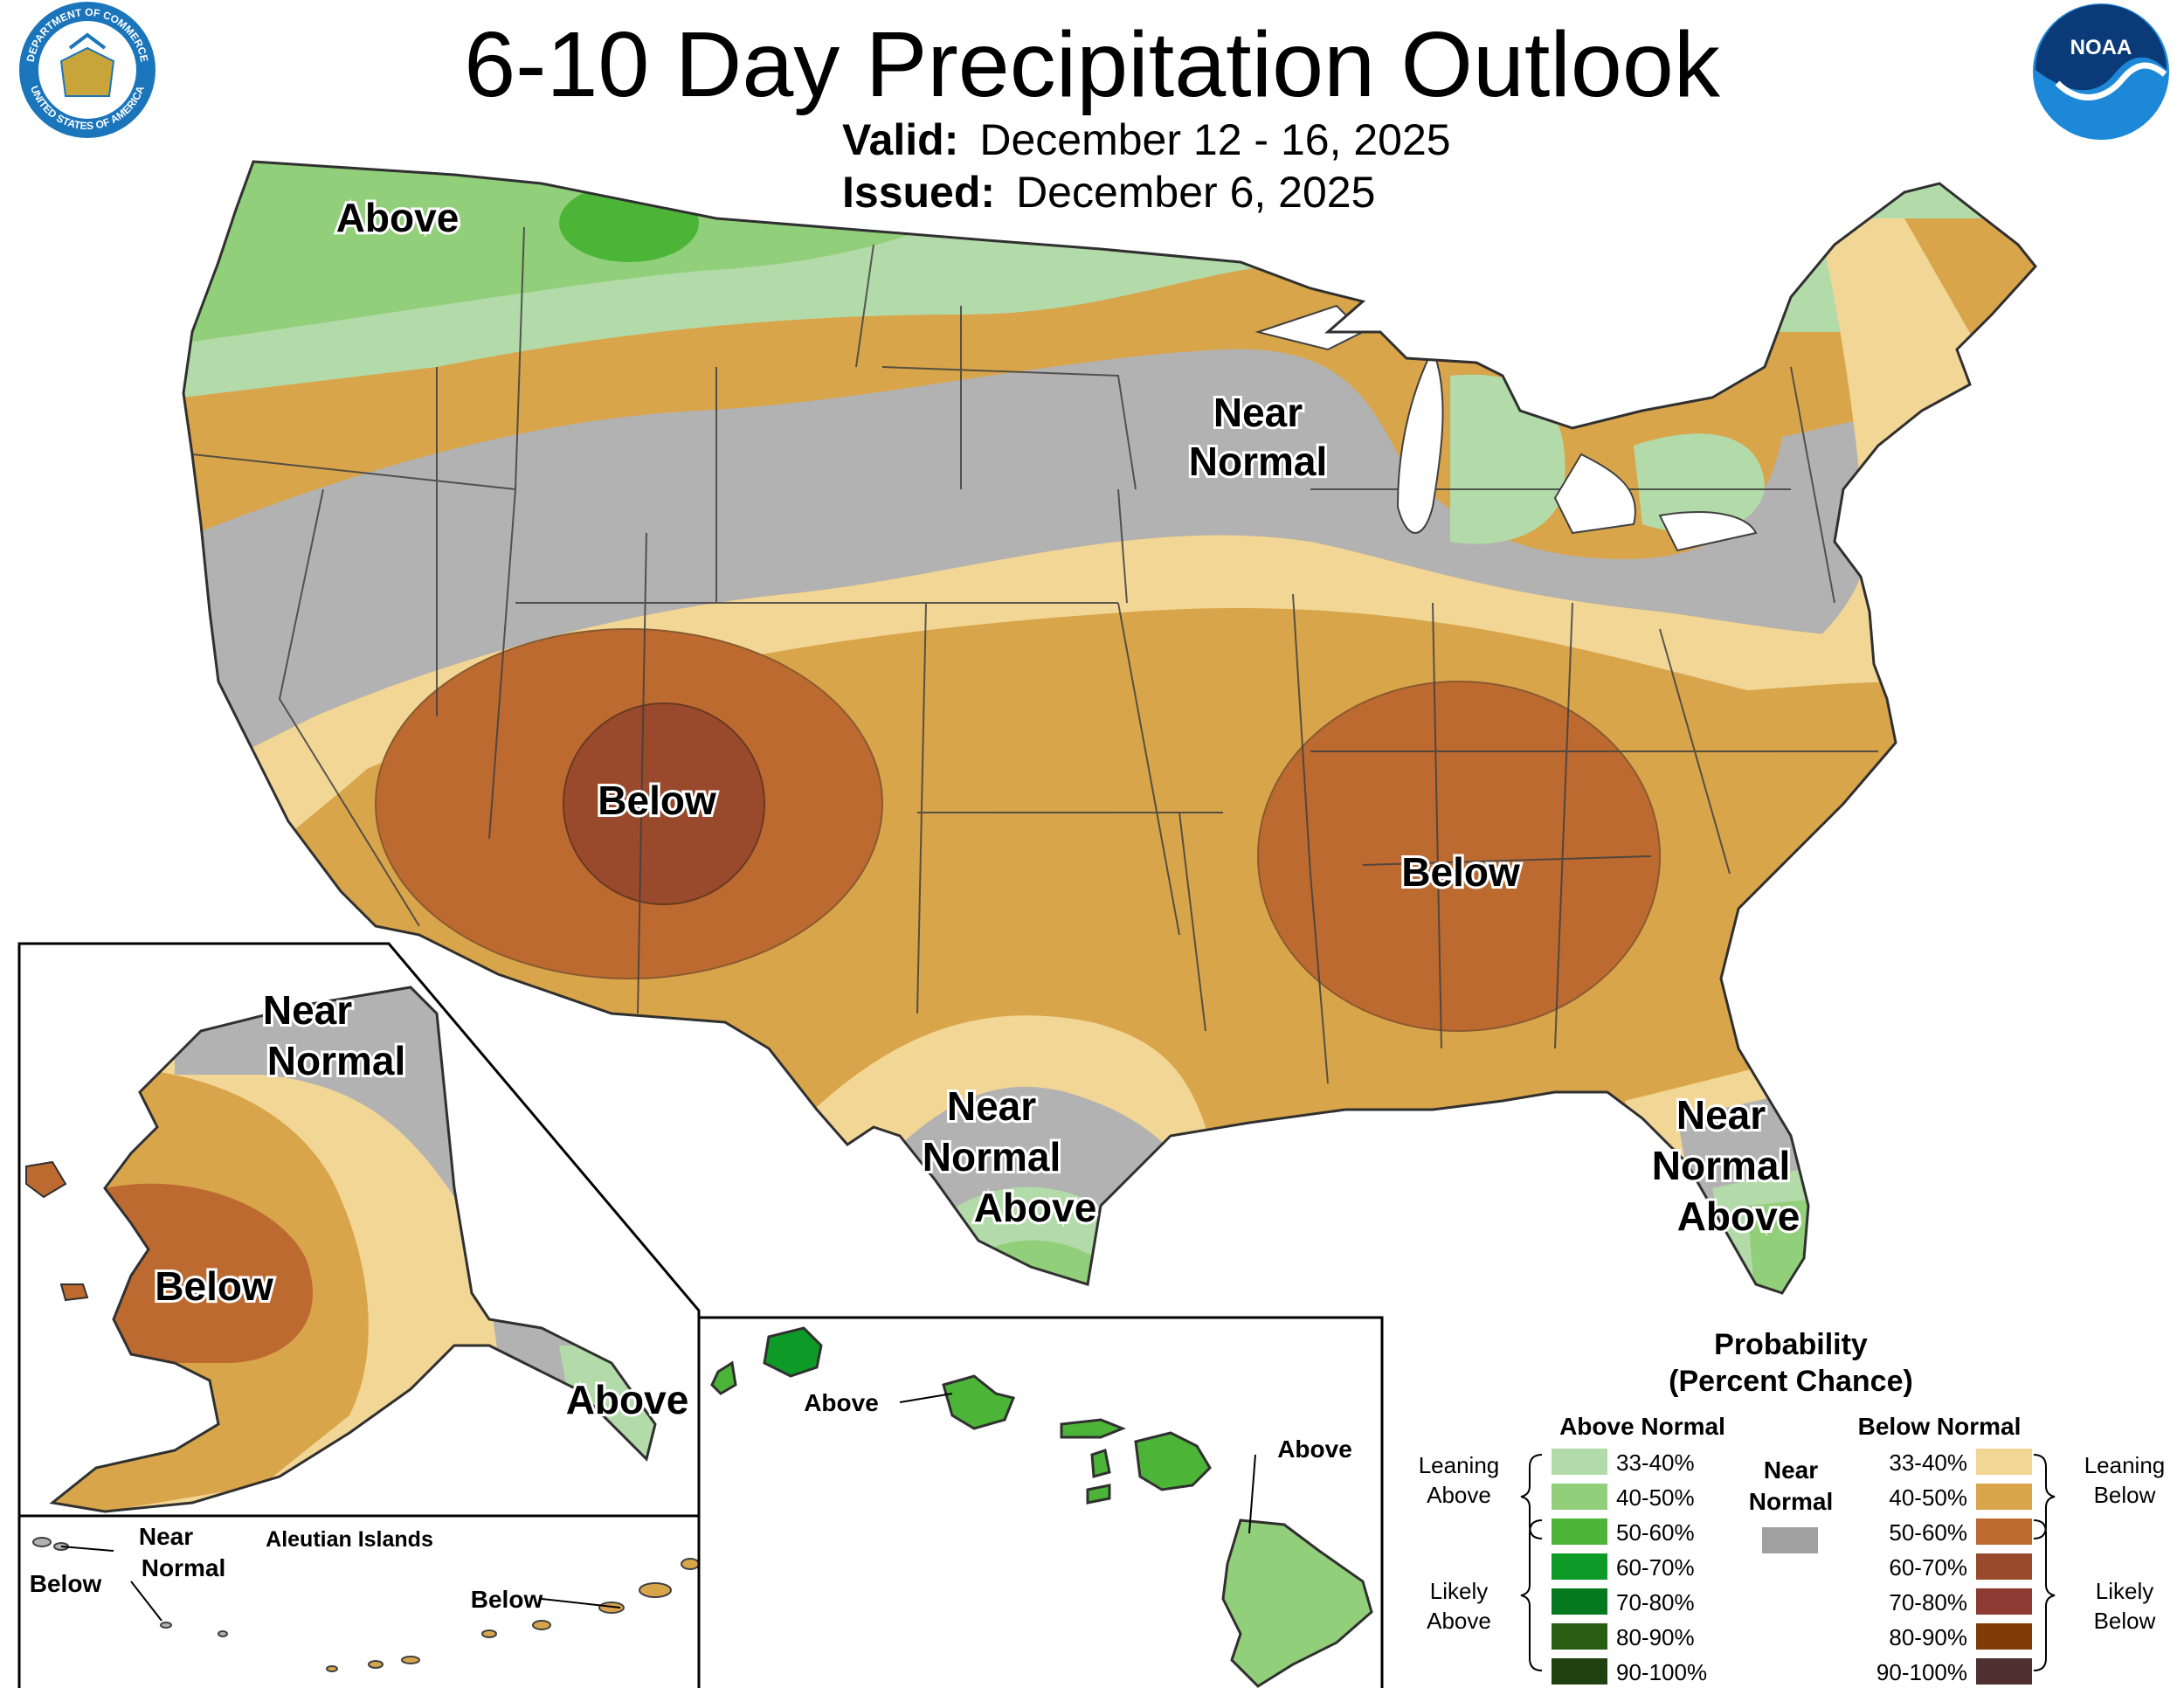 The width and height of the screenshot is (2184, 1688). What do you see at coordinates (1459, 1465) in the screenshot?
I see `legend-leaning-above-1: Leaning` at bounding box center [1459, 1465].